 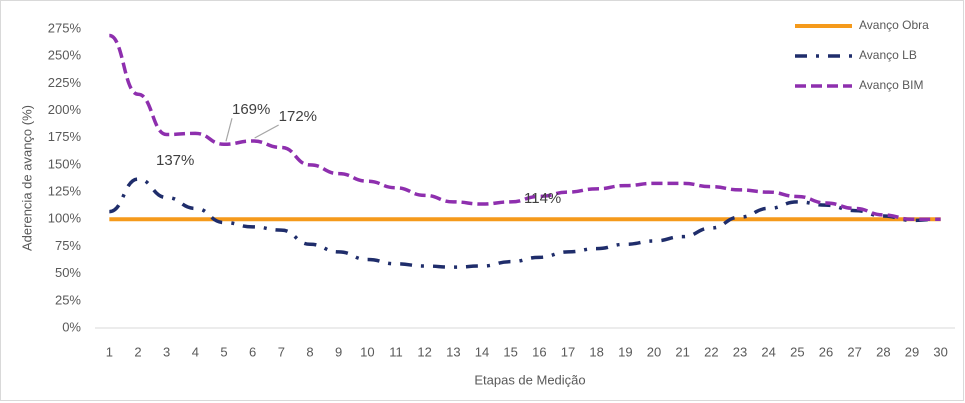 What do you see at coordinates (768, 351) in the screenshot?
I see `x-tick-label: 24` at bounding box center [768, 351].